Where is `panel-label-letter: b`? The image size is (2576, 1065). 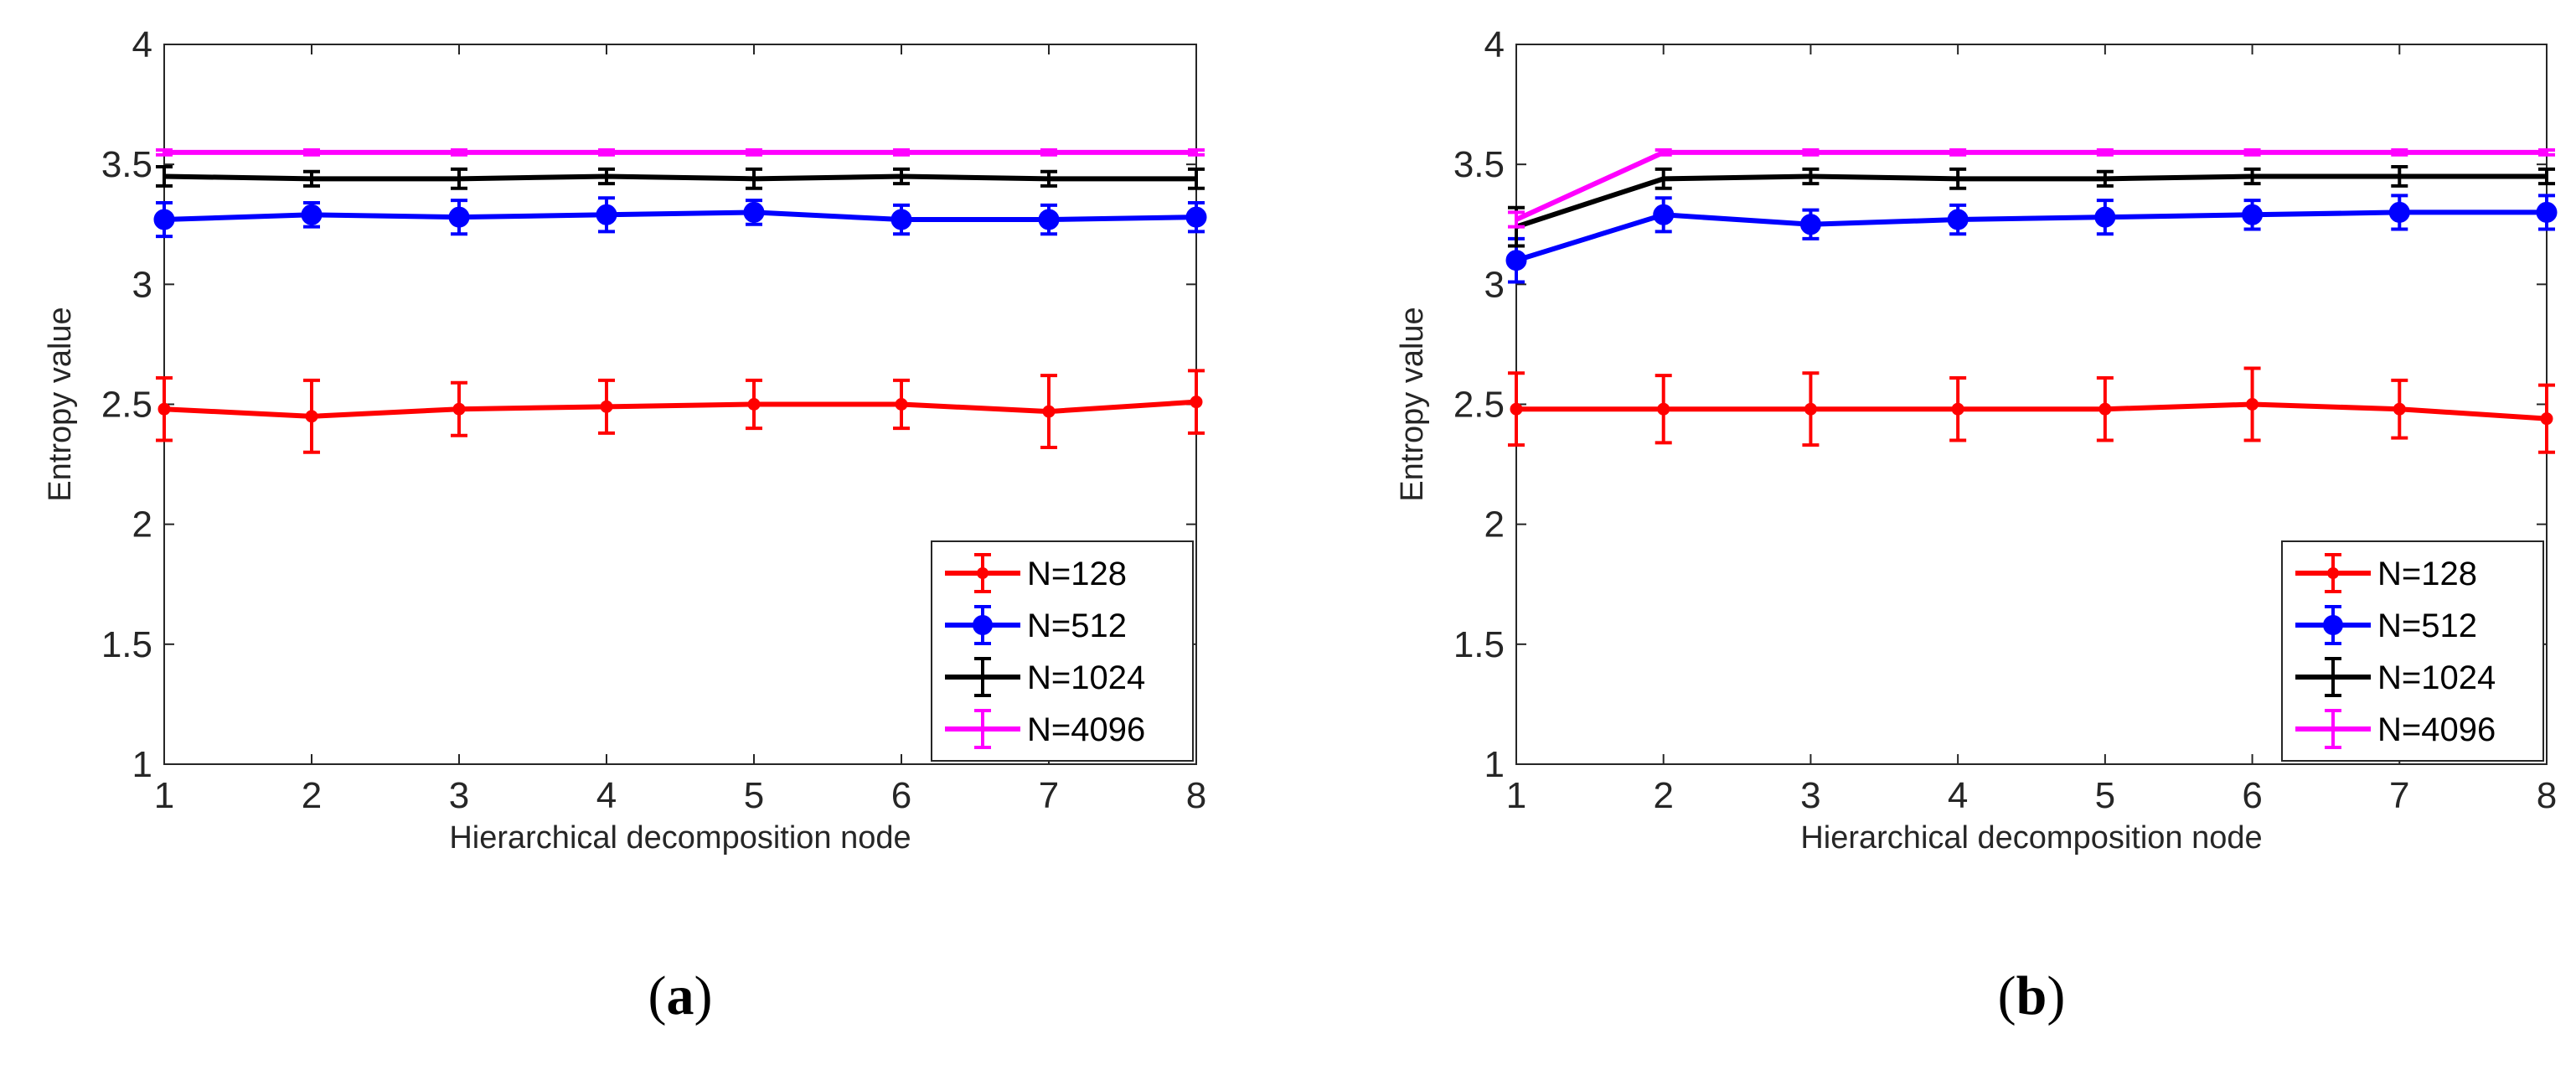 panel-label-letter: b is located at coordinates (2031, 995).